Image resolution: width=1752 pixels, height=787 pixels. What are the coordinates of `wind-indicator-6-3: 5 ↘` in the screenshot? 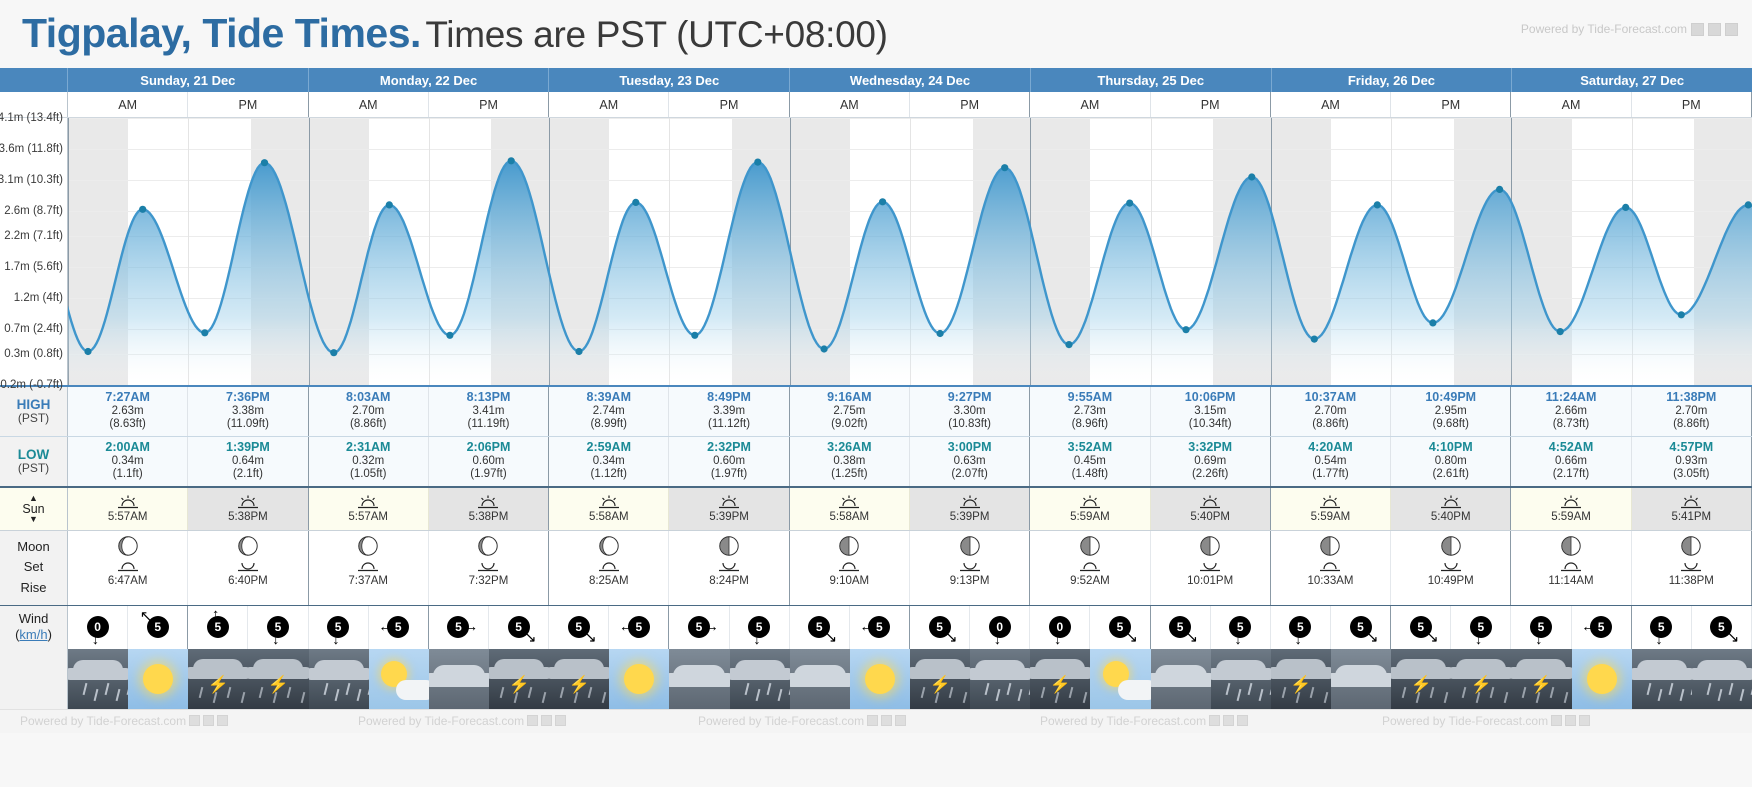 It's located at (1721, 627).